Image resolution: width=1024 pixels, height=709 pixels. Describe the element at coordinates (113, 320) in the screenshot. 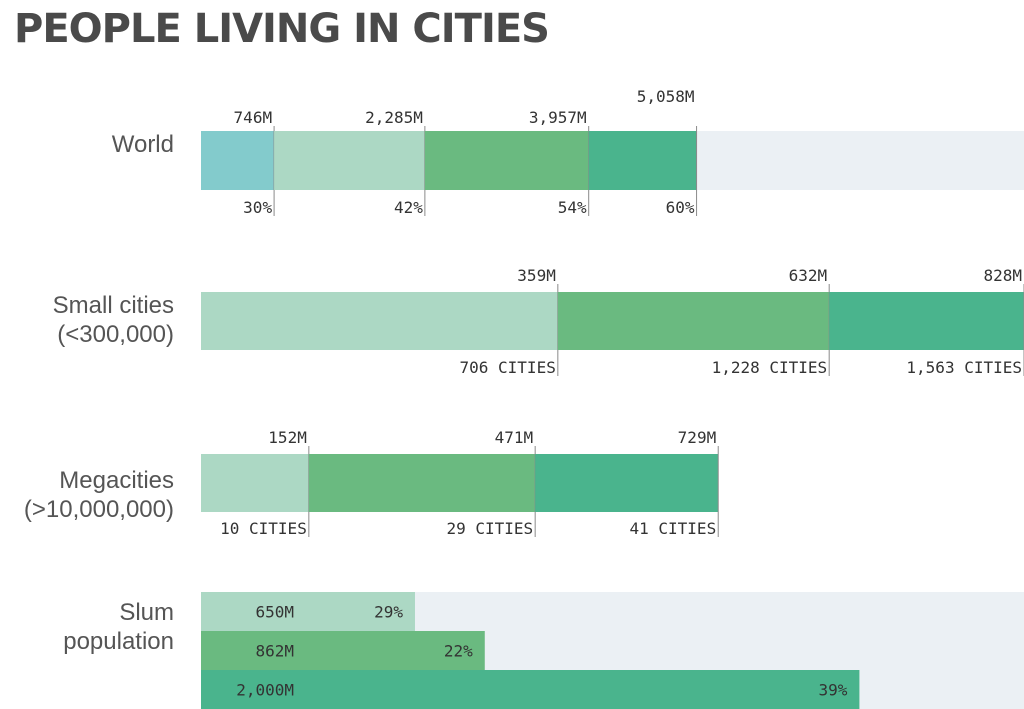

I see `small-cities-label: Small cities (<300,000)` at that location.